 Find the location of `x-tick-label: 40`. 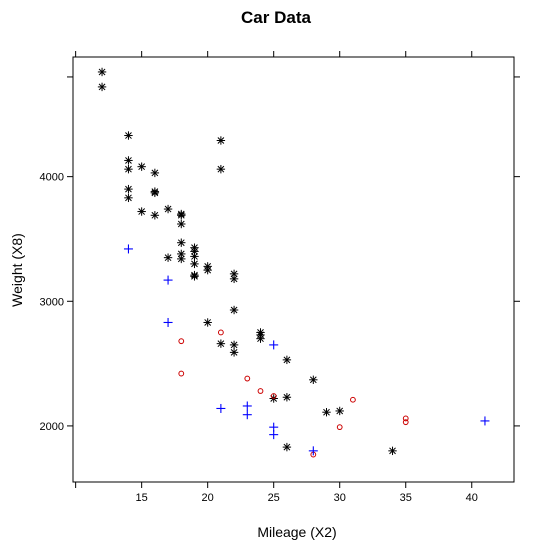

x-tick-label: 40 is located at coordinates (472, 498).